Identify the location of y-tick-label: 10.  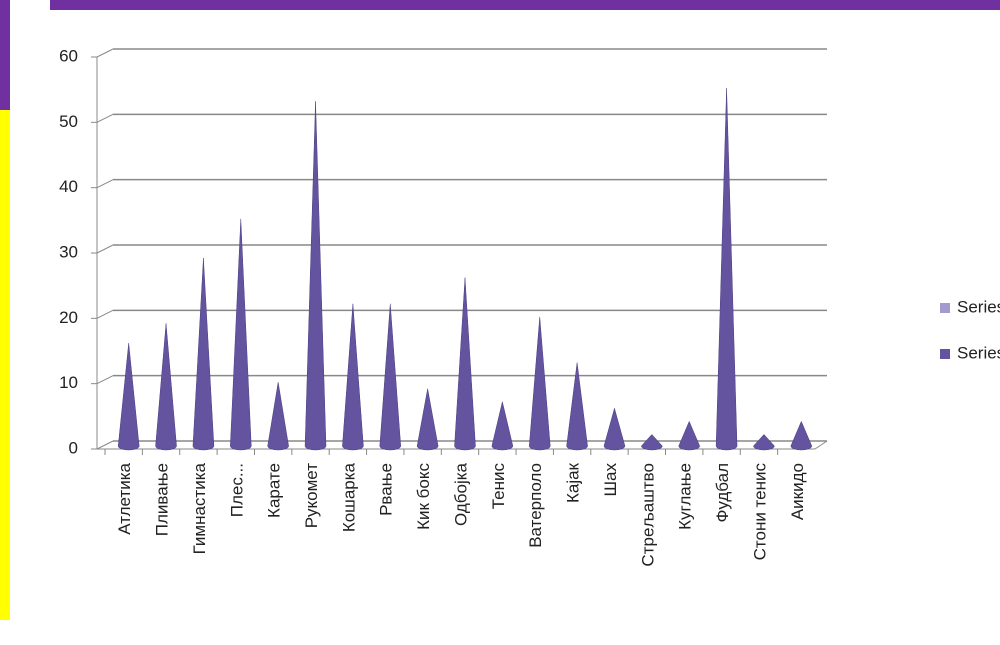
(68, 382).